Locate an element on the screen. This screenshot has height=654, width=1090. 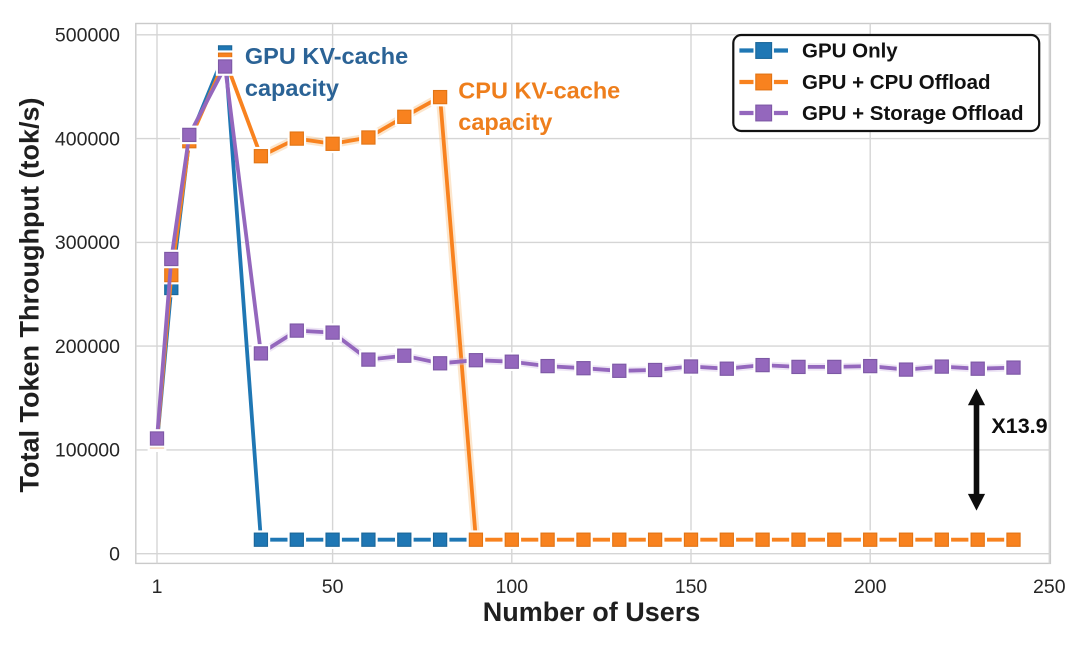
svg-text: 400000 is located at coordinates (87, 139).